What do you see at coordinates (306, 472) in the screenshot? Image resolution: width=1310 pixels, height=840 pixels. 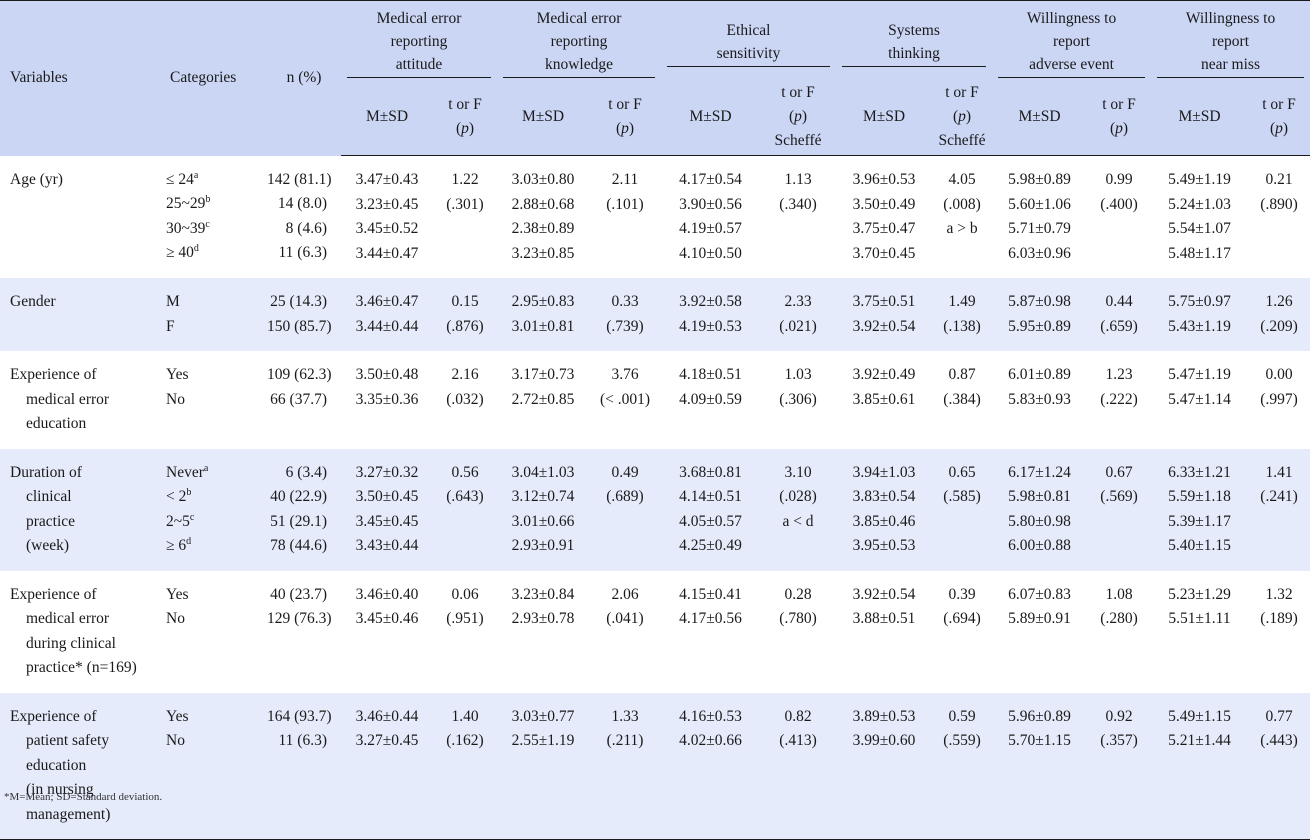 I see `n-percent-line: 6 (3.4)` at bounding box center [306, 472].